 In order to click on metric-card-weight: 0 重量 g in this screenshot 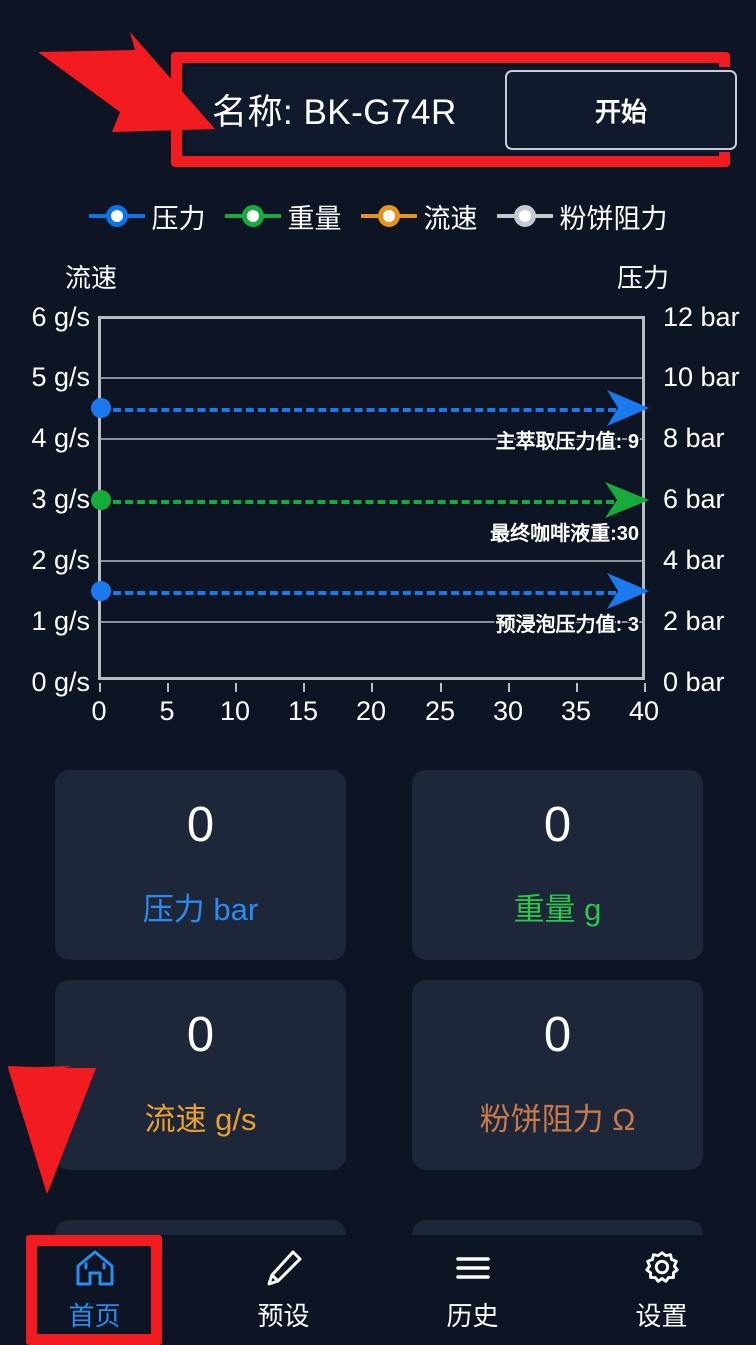, I will do `click(557, 865)`.